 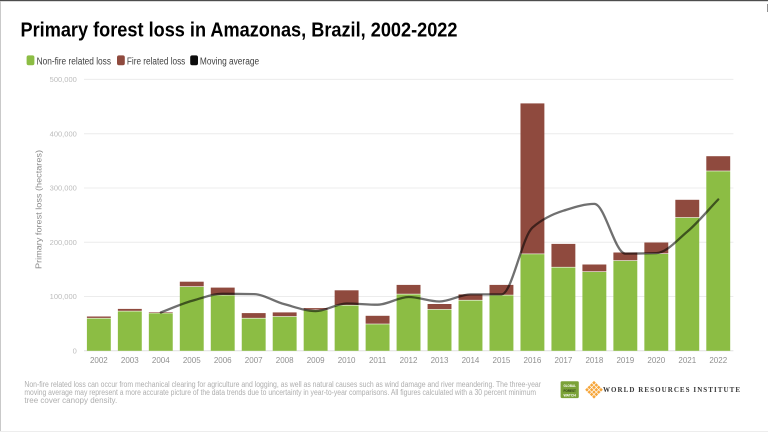 What do you see at coordinates (718, 360) in the screenshot?
I see `svg-text: 2022` at bounding box center [718, 360].